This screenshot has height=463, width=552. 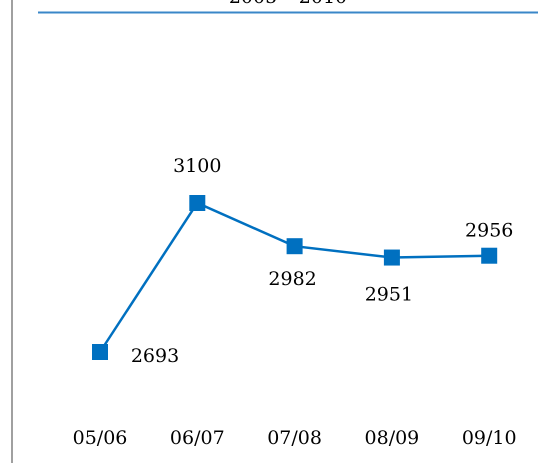 What do you see at coordinates (389, 295) in the screenshot?
I see `data-label: 2951` at bounding box center [389, 295].